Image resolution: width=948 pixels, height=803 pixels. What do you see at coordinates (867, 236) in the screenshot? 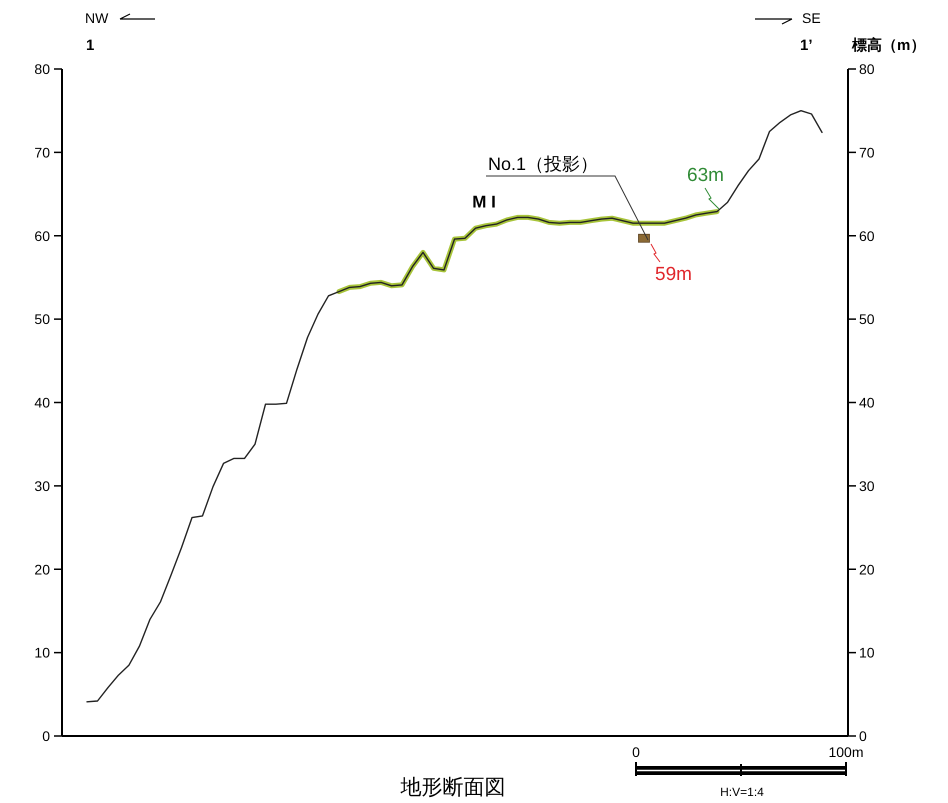
I see `y2-tick-label: 60` at bounding box center [867, 236].